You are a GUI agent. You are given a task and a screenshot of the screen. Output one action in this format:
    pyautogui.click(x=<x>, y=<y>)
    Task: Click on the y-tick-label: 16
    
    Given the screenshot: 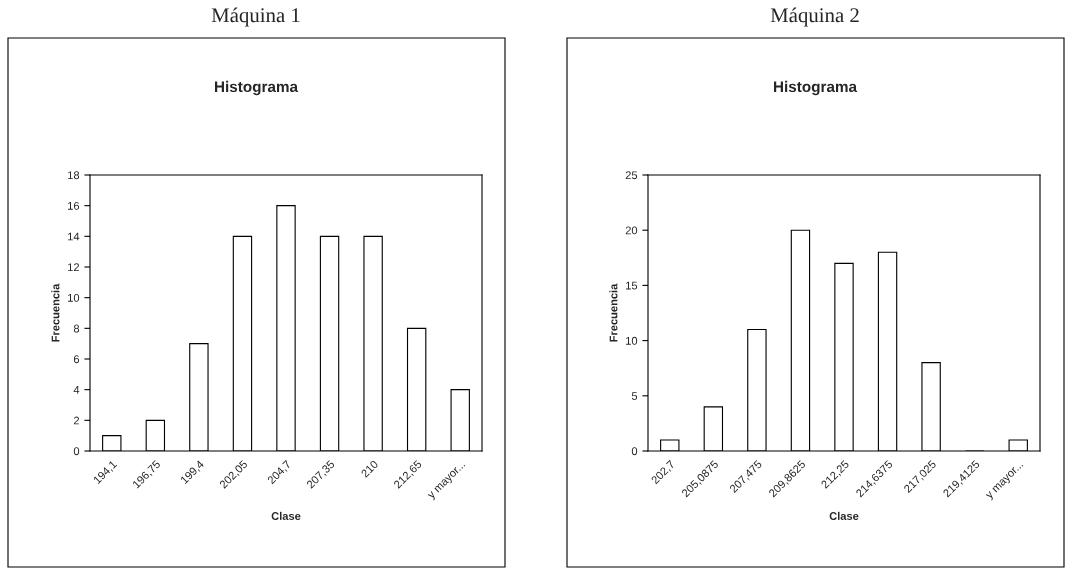 What is the action you would take?
    pyautogui.click(x=74, y=205)
    